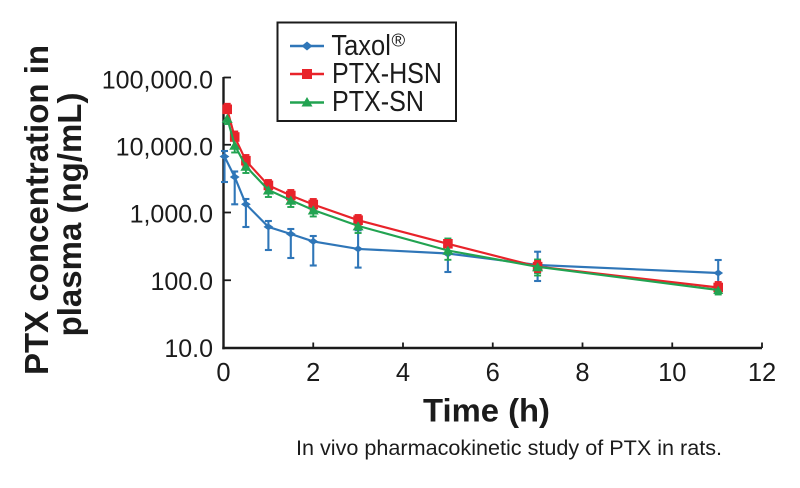 Image resolution: width=800 pixels, height=488 pixels. I want to click on svg-text: 2, so click(313, 373).